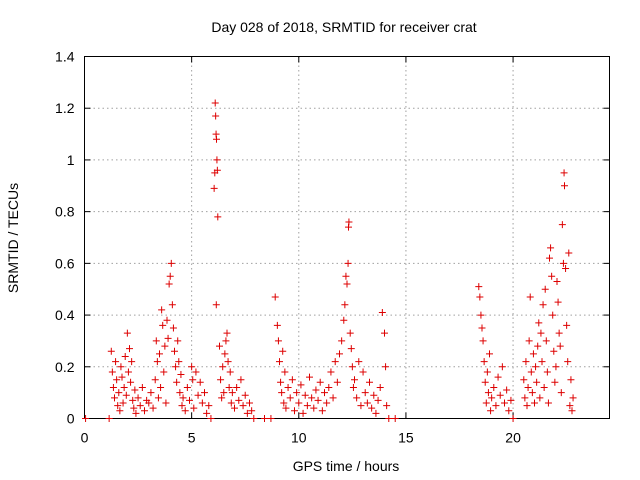  What do you see at coordinates (65, 315) in the screenshot?
I see `y-tick-label: 0.4` at bounding box center [65, 315].